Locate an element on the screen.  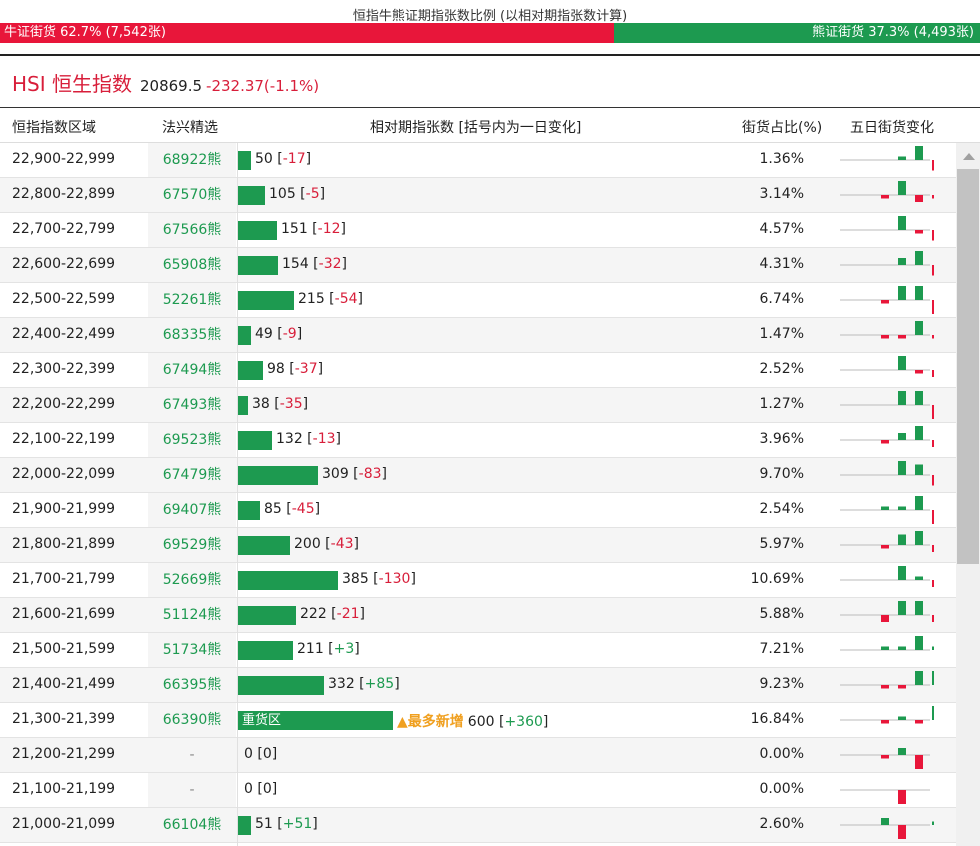
warrant-code-link: 52261熊 is located at coordinates (192, 300).